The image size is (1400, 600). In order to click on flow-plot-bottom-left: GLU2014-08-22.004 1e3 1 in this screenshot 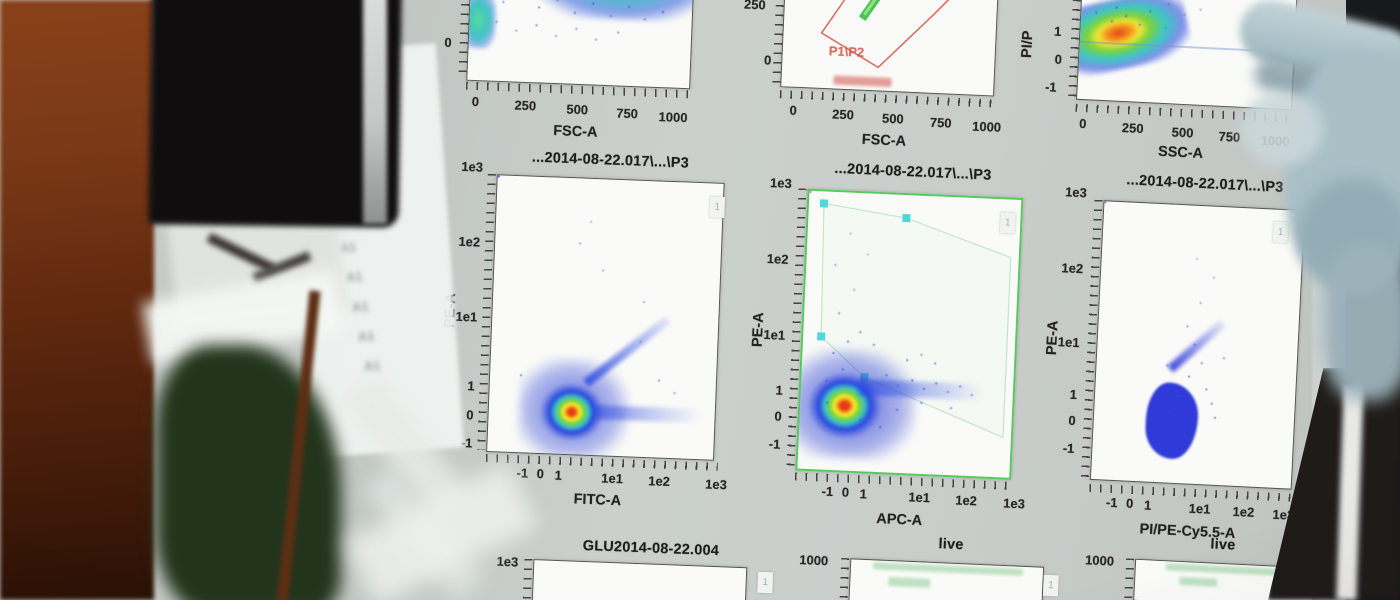, I will do `click(635, 564)`.